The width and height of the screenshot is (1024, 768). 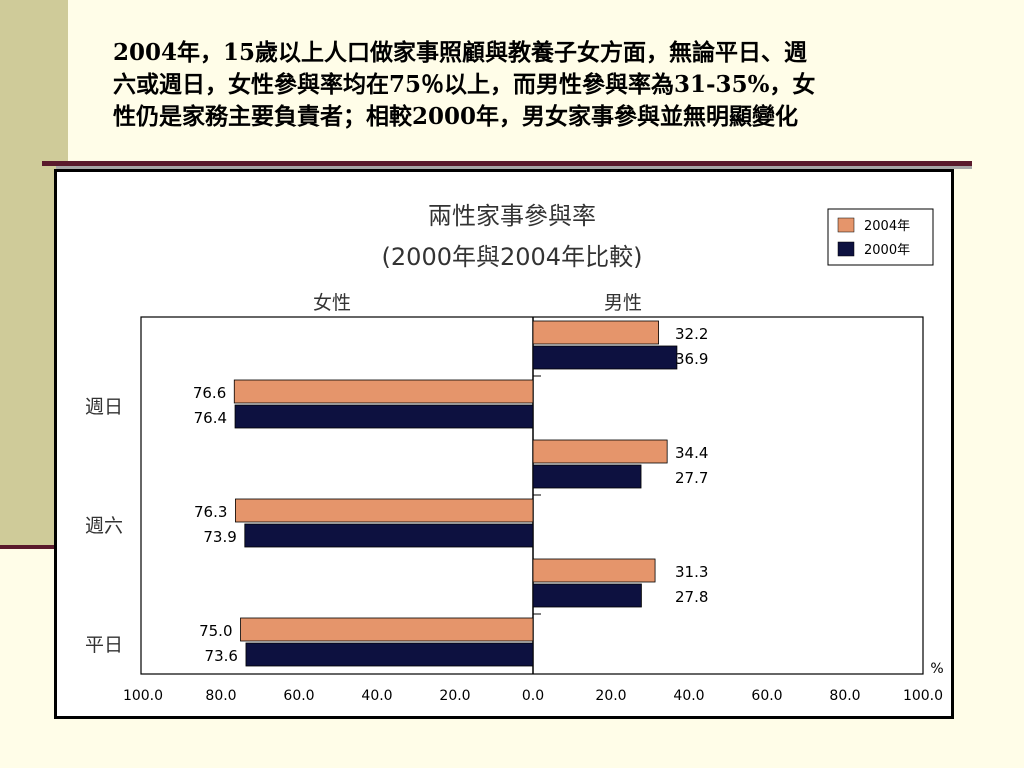 I want to click on x-tick-label-female: 20.0, so click(x=454, y=696).